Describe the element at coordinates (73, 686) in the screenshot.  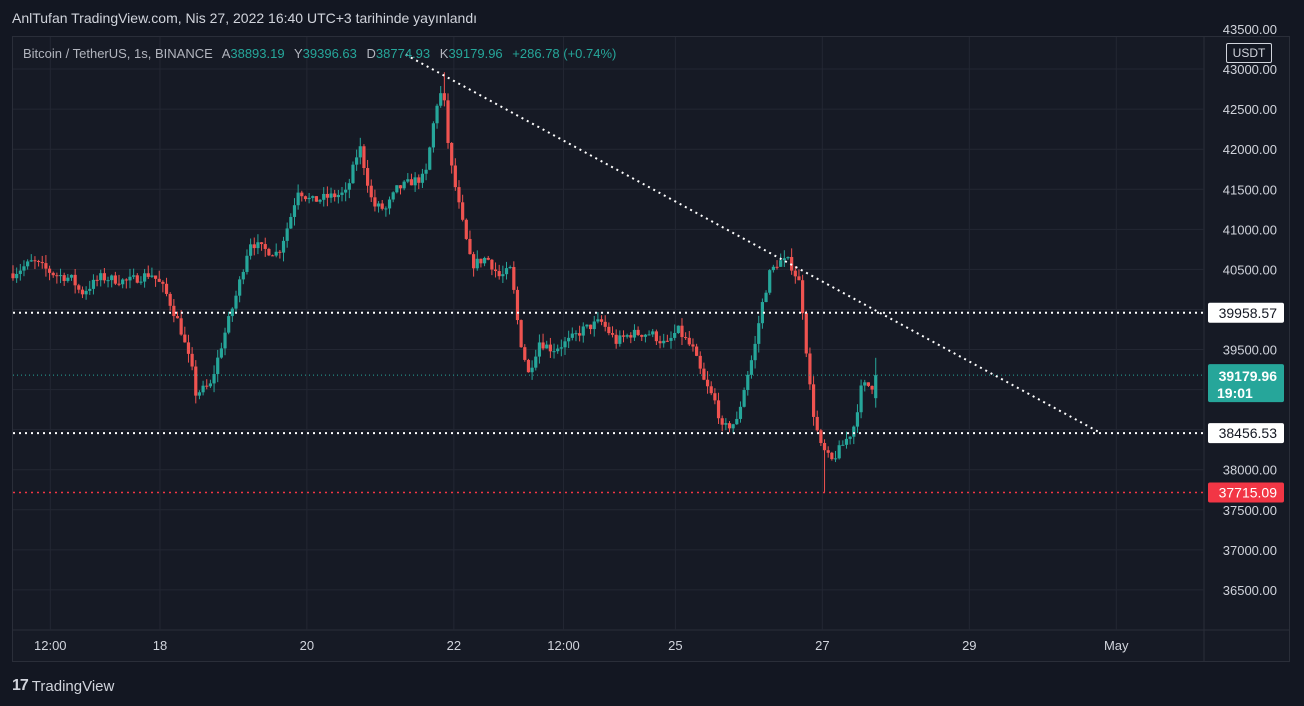
I see `brand-name: TradingView` at that location.